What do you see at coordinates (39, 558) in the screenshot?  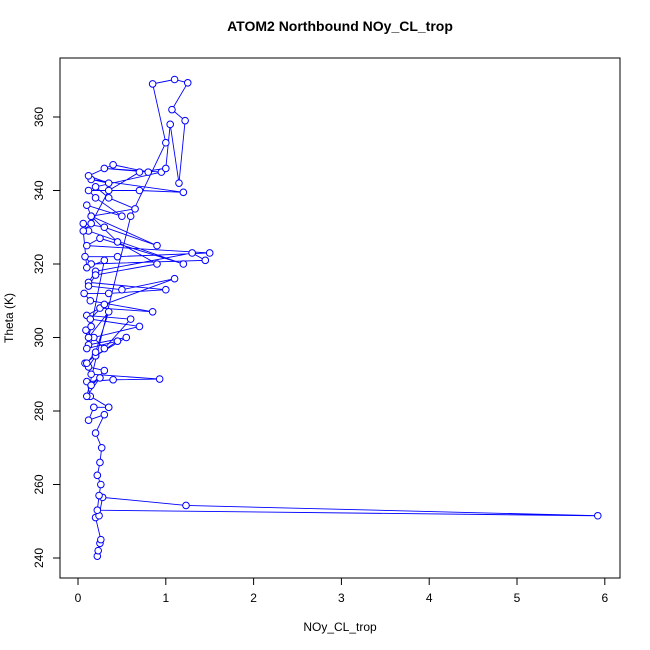 I see `y-tick-label: 240` at bounding box center [39, 558].